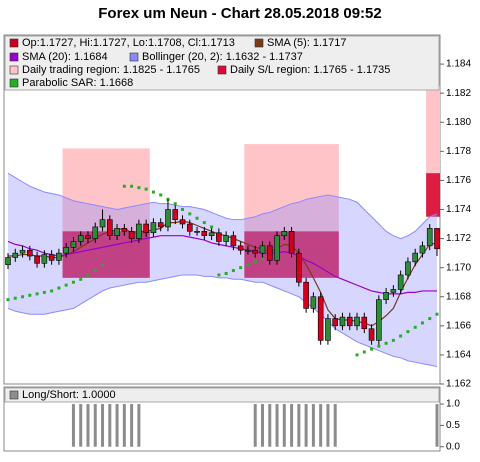  Describe the element at coordinates (222, 206) in the screenshot. I see `bollinger-upper` at that location.